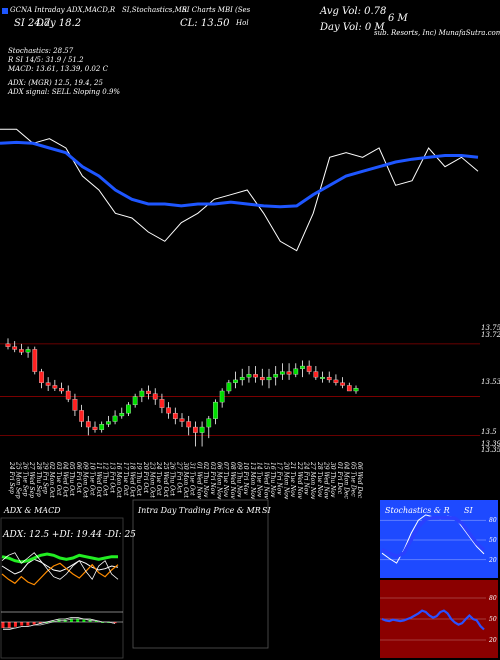 This screenshot has height=660, width=500. I want to click on date-tick-label: 11 Wed Oct, so click(98, 480).